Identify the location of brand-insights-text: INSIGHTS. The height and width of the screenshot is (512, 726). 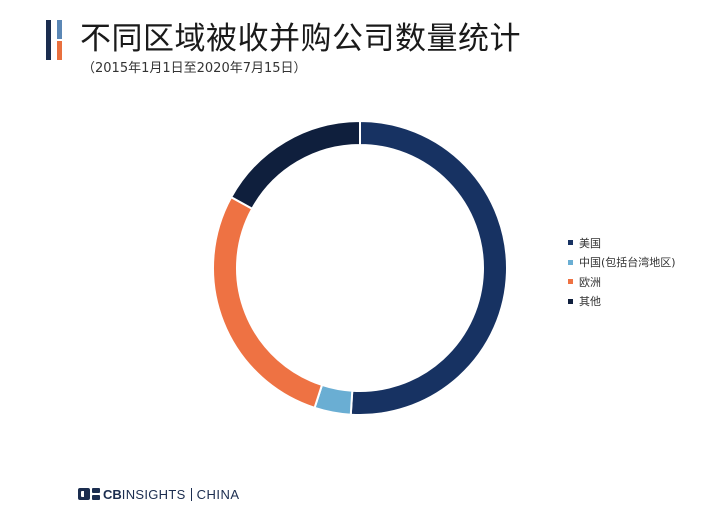
(153, 494).